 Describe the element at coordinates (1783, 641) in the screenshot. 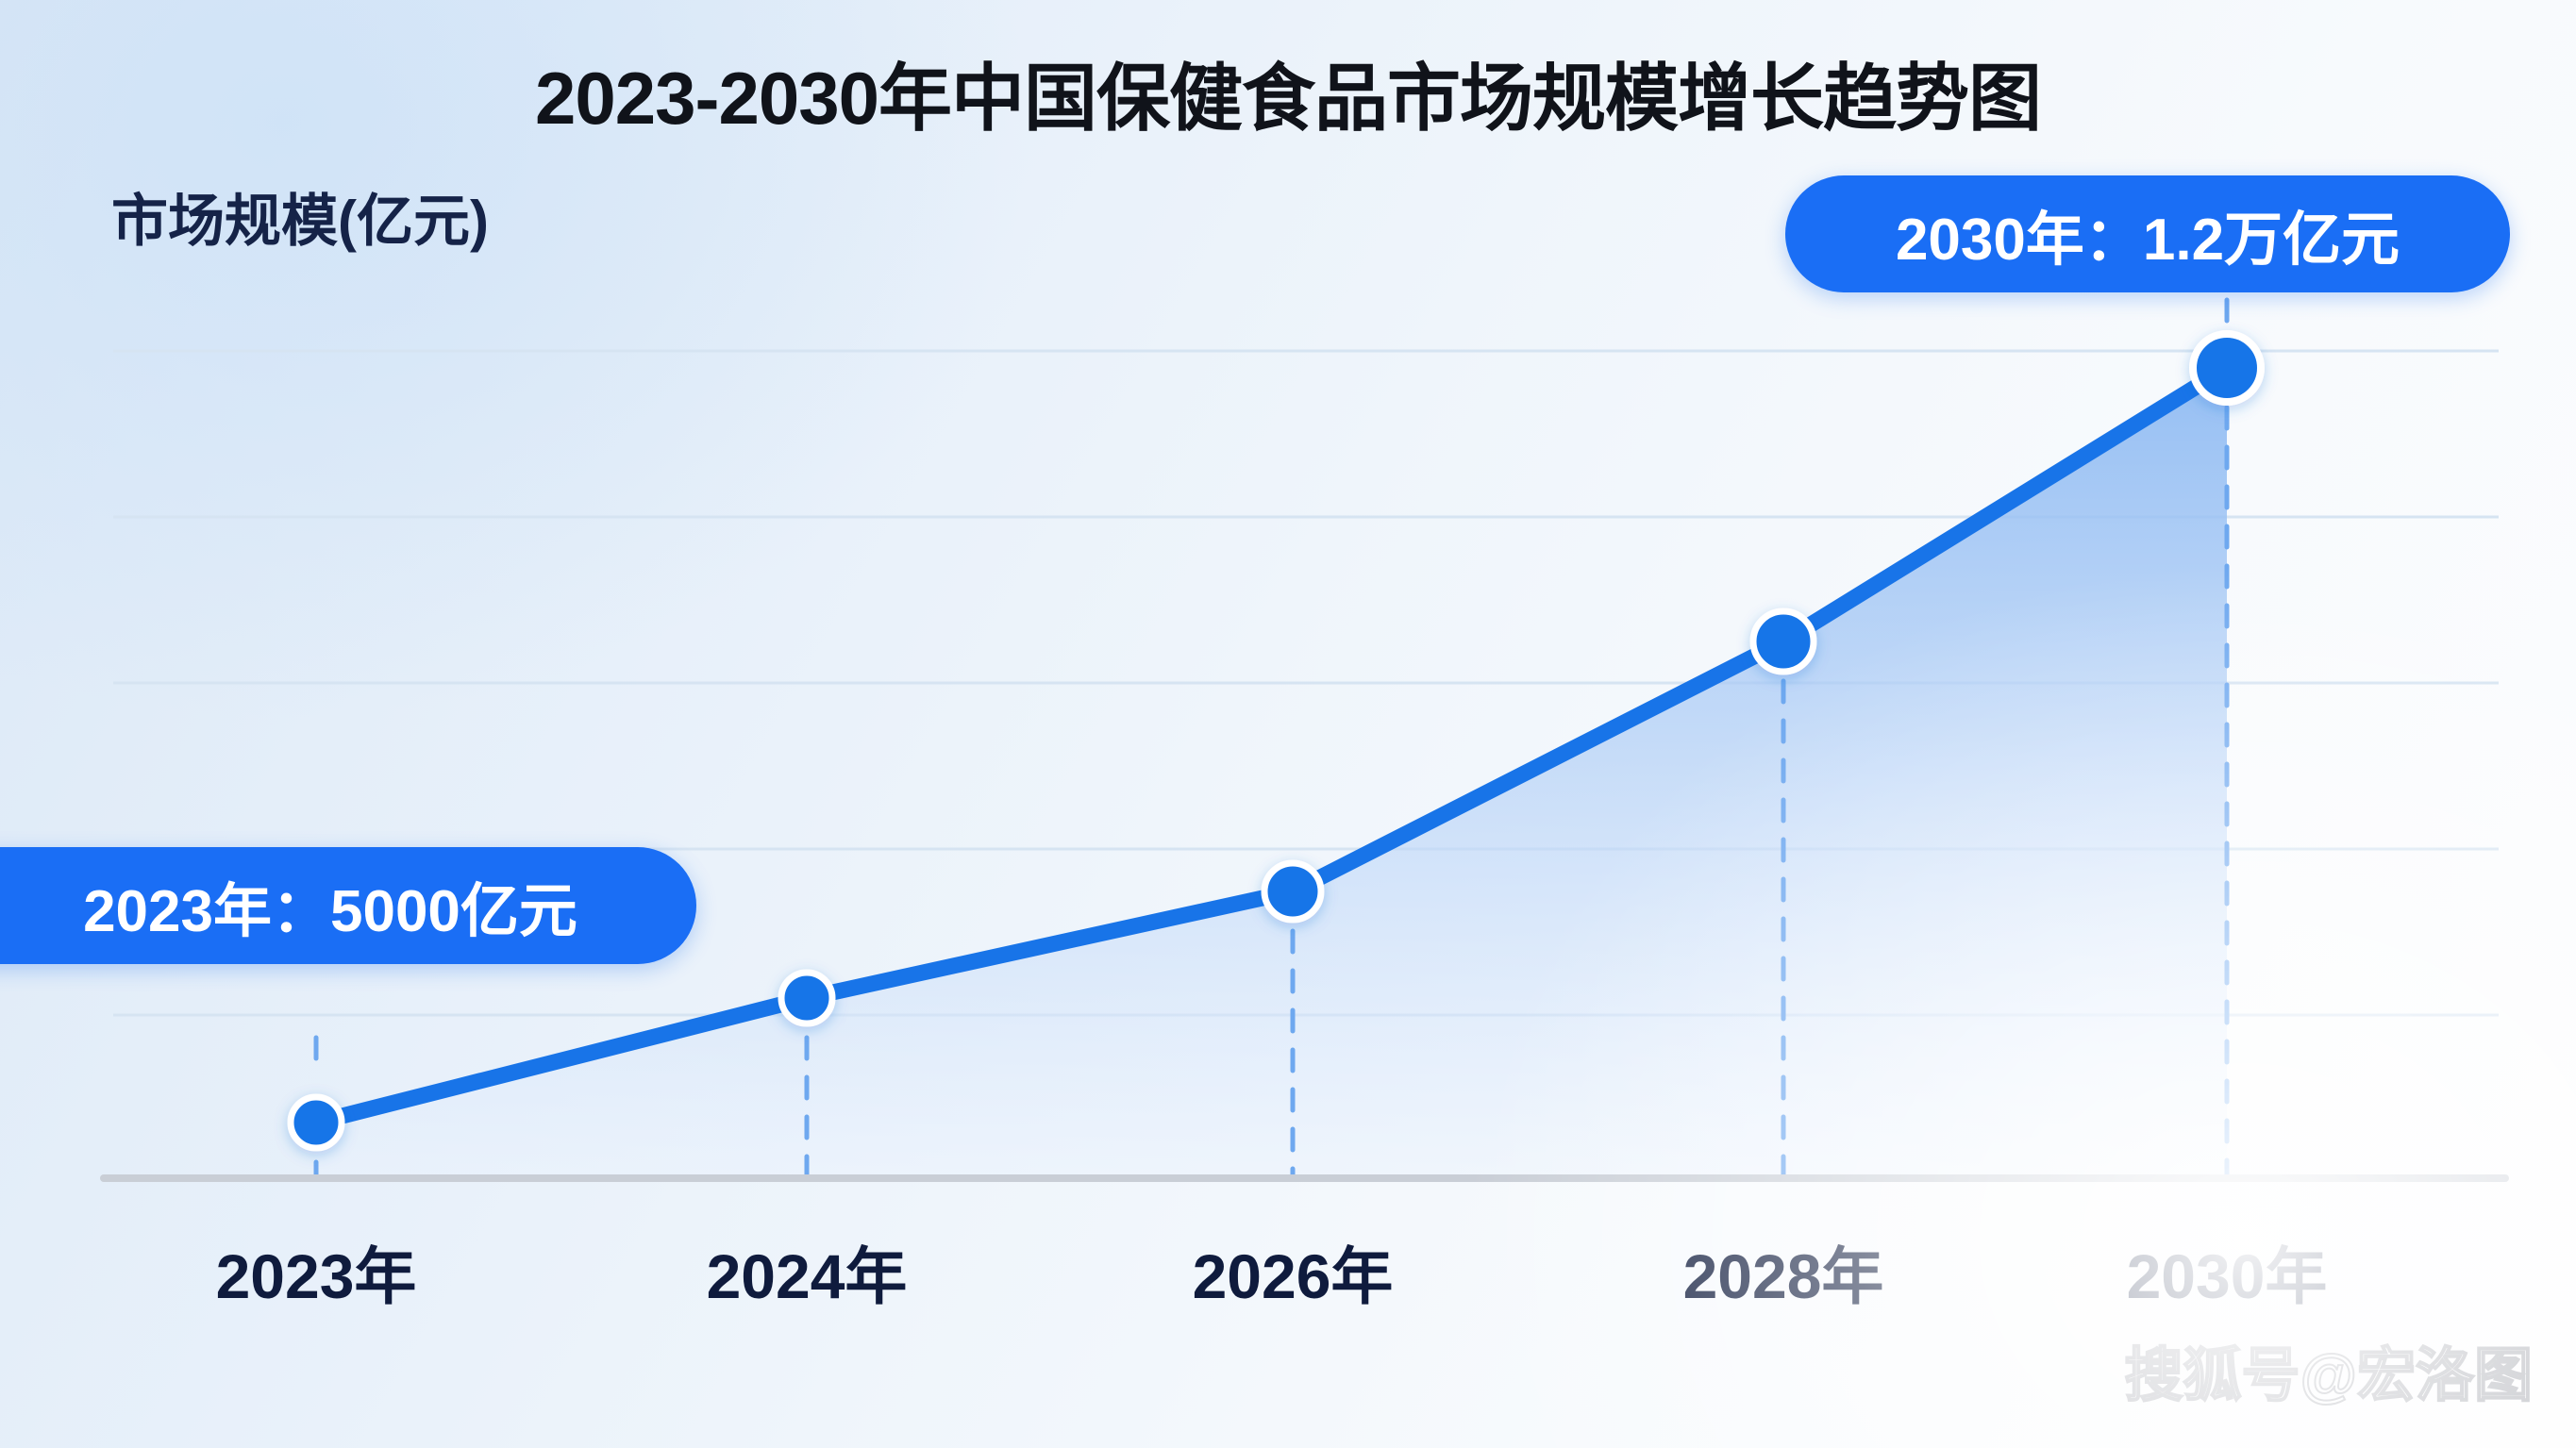

I see `data-point-2028` at that location.